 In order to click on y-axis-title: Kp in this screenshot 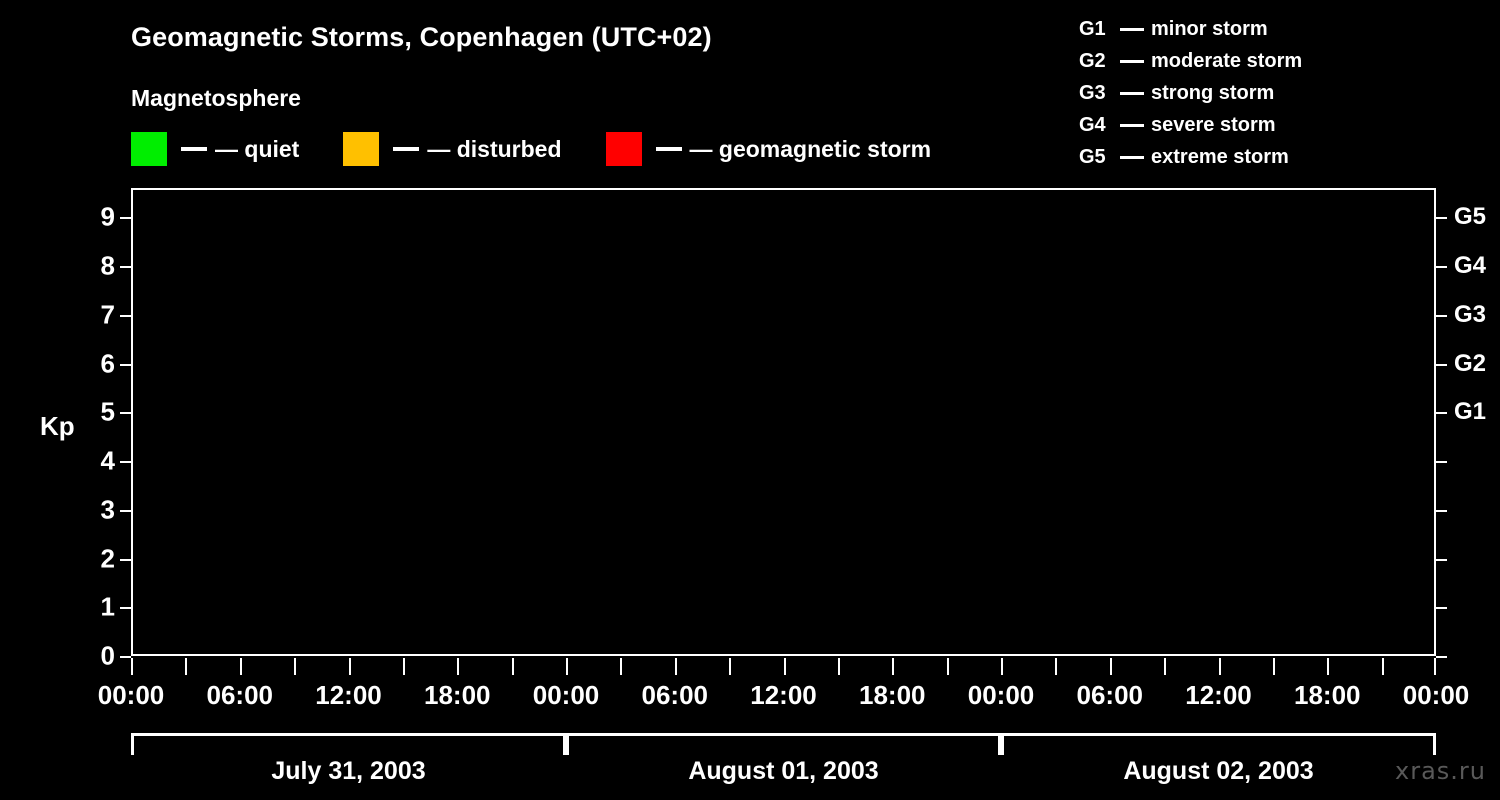, I will do `click(57, 426)`.